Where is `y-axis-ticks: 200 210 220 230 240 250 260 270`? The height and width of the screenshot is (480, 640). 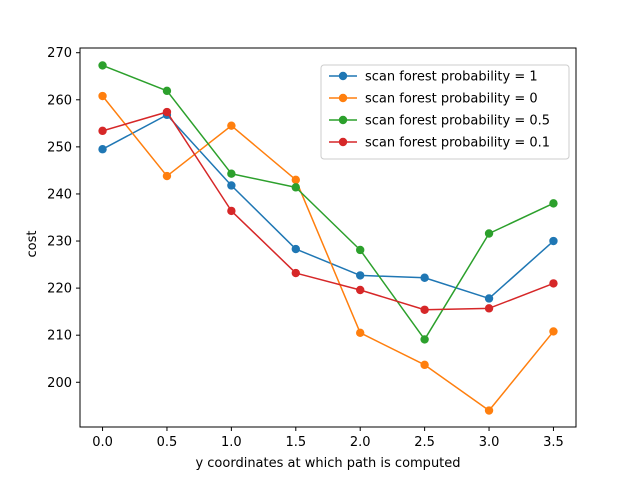
y-axis-ticks: 200 210 220 230 240 250 260 270 is located at coordinates (63, 218).